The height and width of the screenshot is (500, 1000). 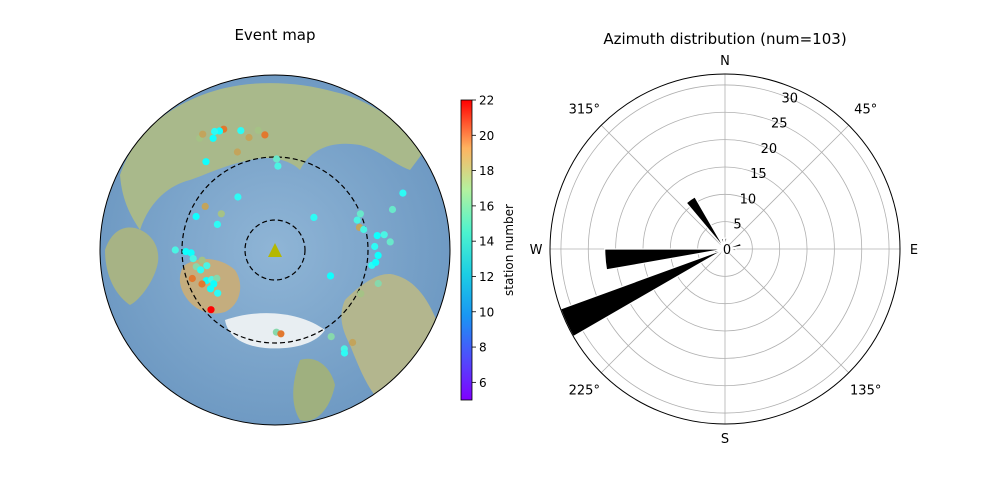 I want to click on station-triangle-marker, so click(x=275, y=250).